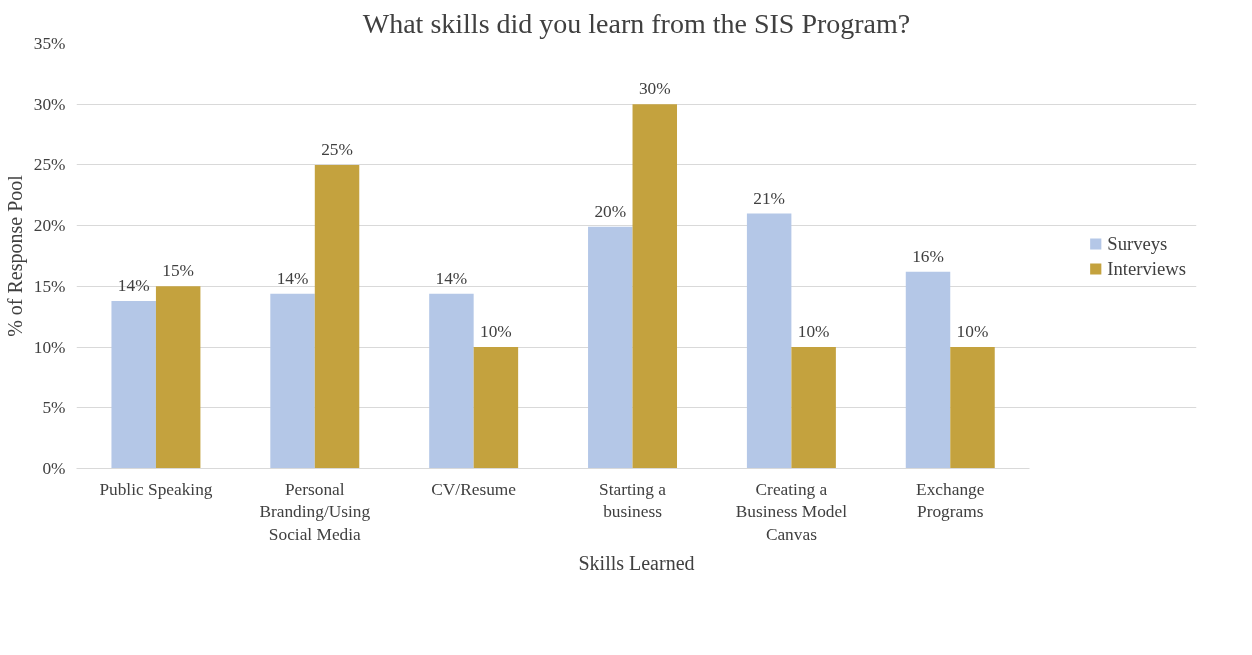  Describe the element at coordinates (928, 256) in the screenshot. I see `data-label: 16%` at that location.